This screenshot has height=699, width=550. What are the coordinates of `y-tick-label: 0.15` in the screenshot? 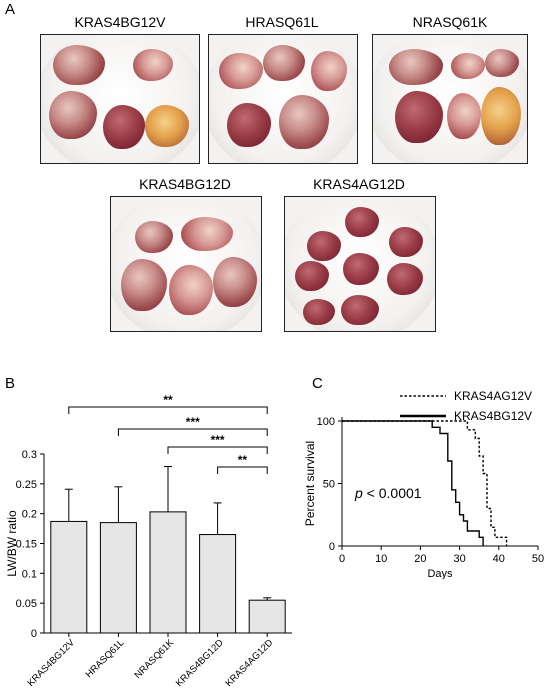 It's located at (26, 545).